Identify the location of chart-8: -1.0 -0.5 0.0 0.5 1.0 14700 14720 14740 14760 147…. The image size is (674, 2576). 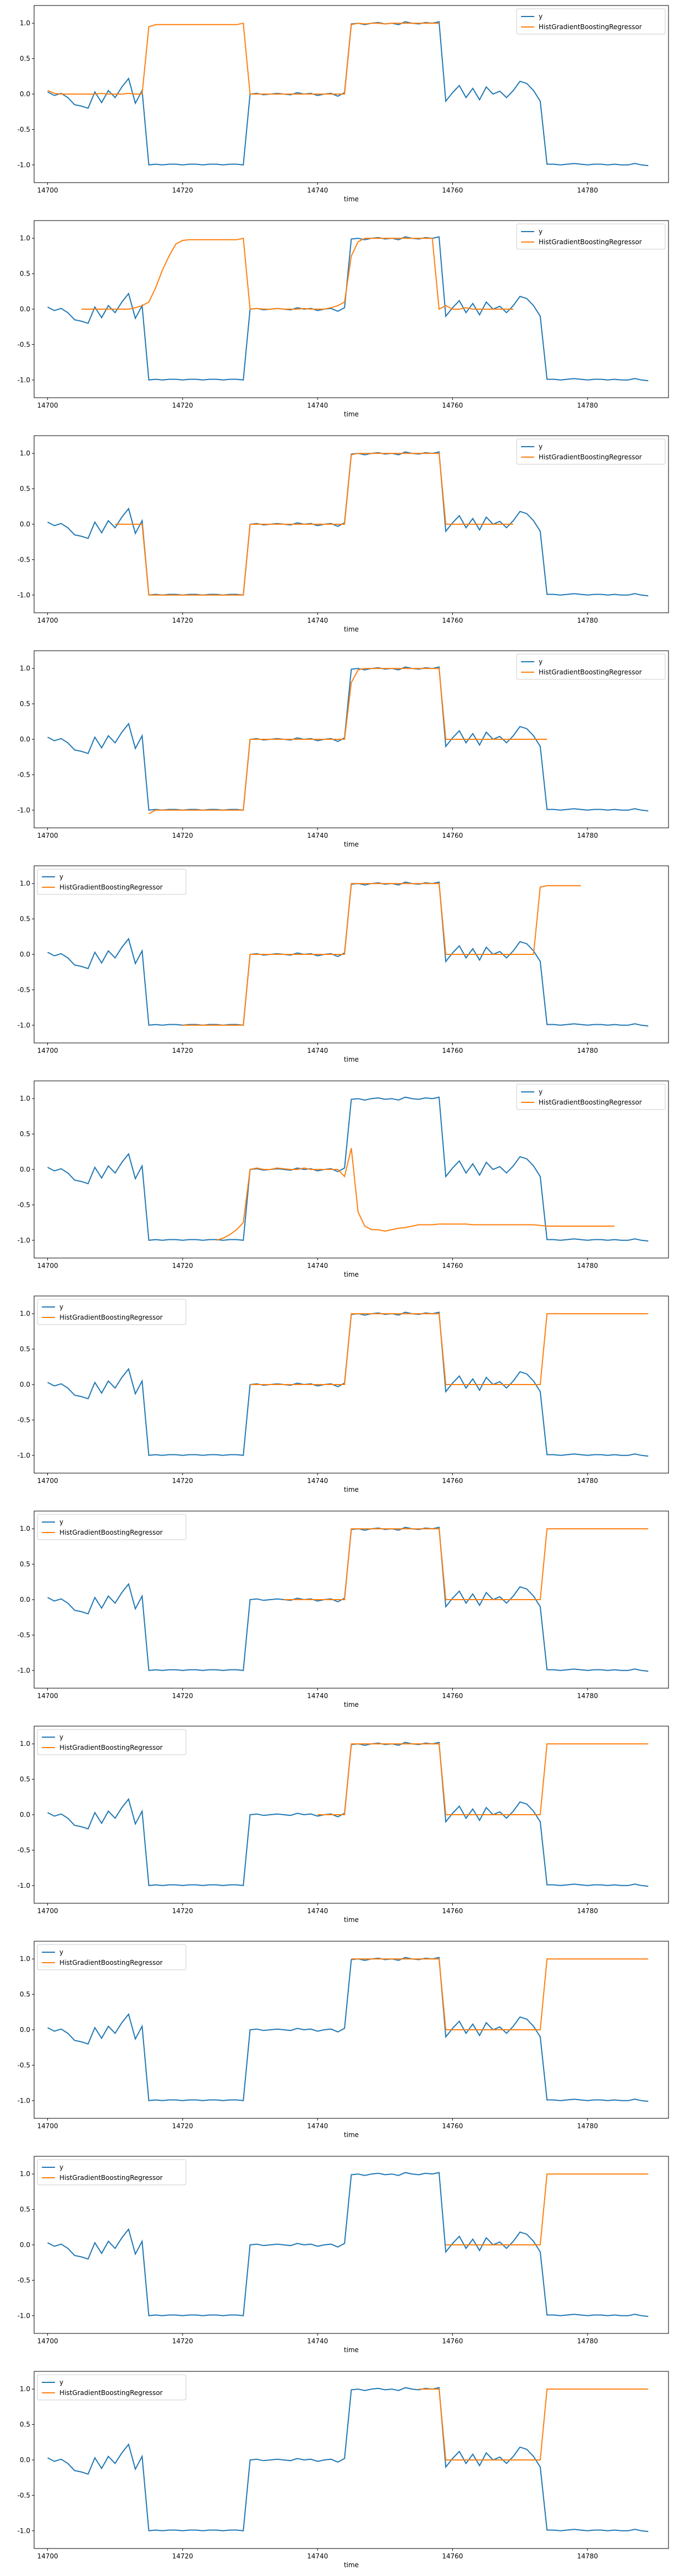
(343, 1610).